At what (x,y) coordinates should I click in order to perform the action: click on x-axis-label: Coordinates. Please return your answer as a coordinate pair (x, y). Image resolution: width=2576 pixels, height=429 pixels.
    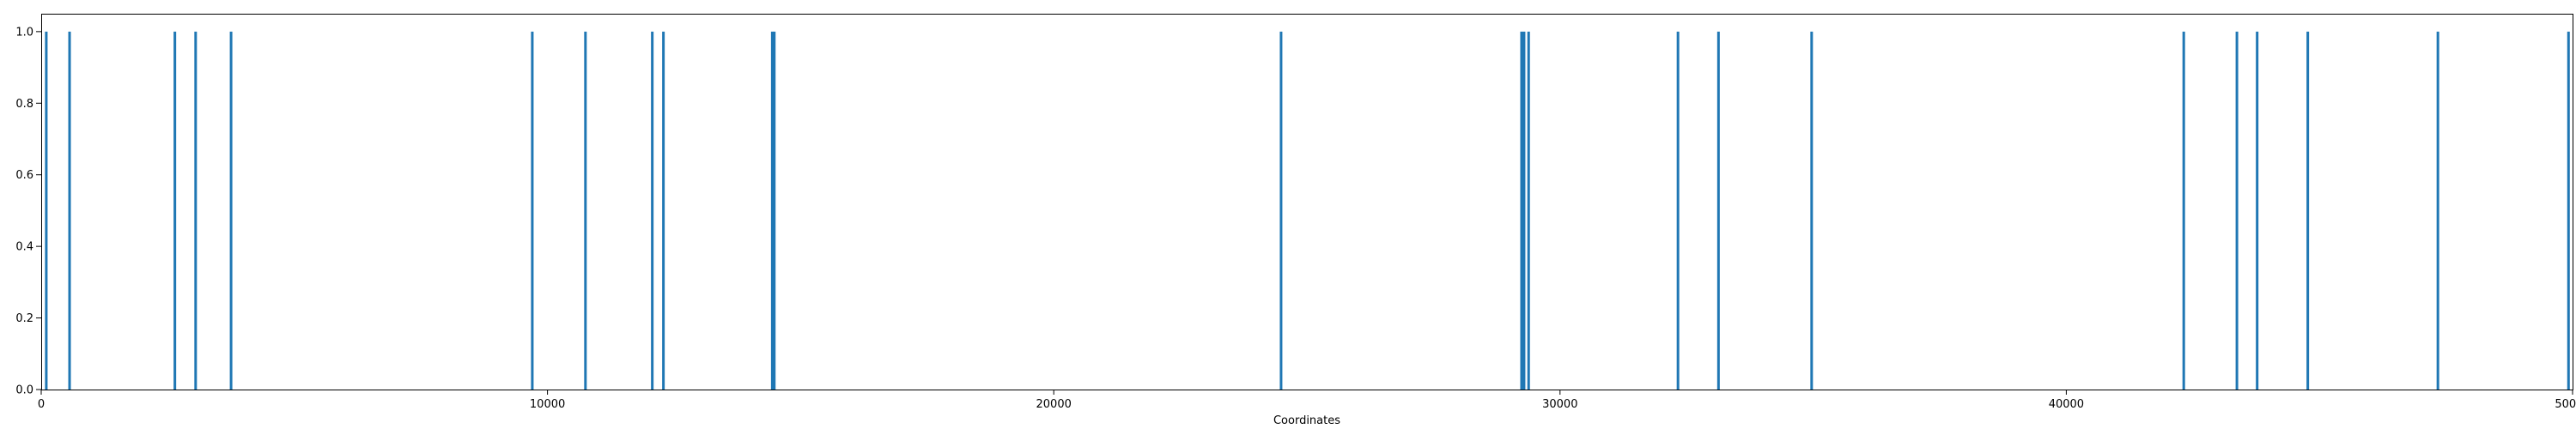
    Looking at the image, I should click on (1306, 420).